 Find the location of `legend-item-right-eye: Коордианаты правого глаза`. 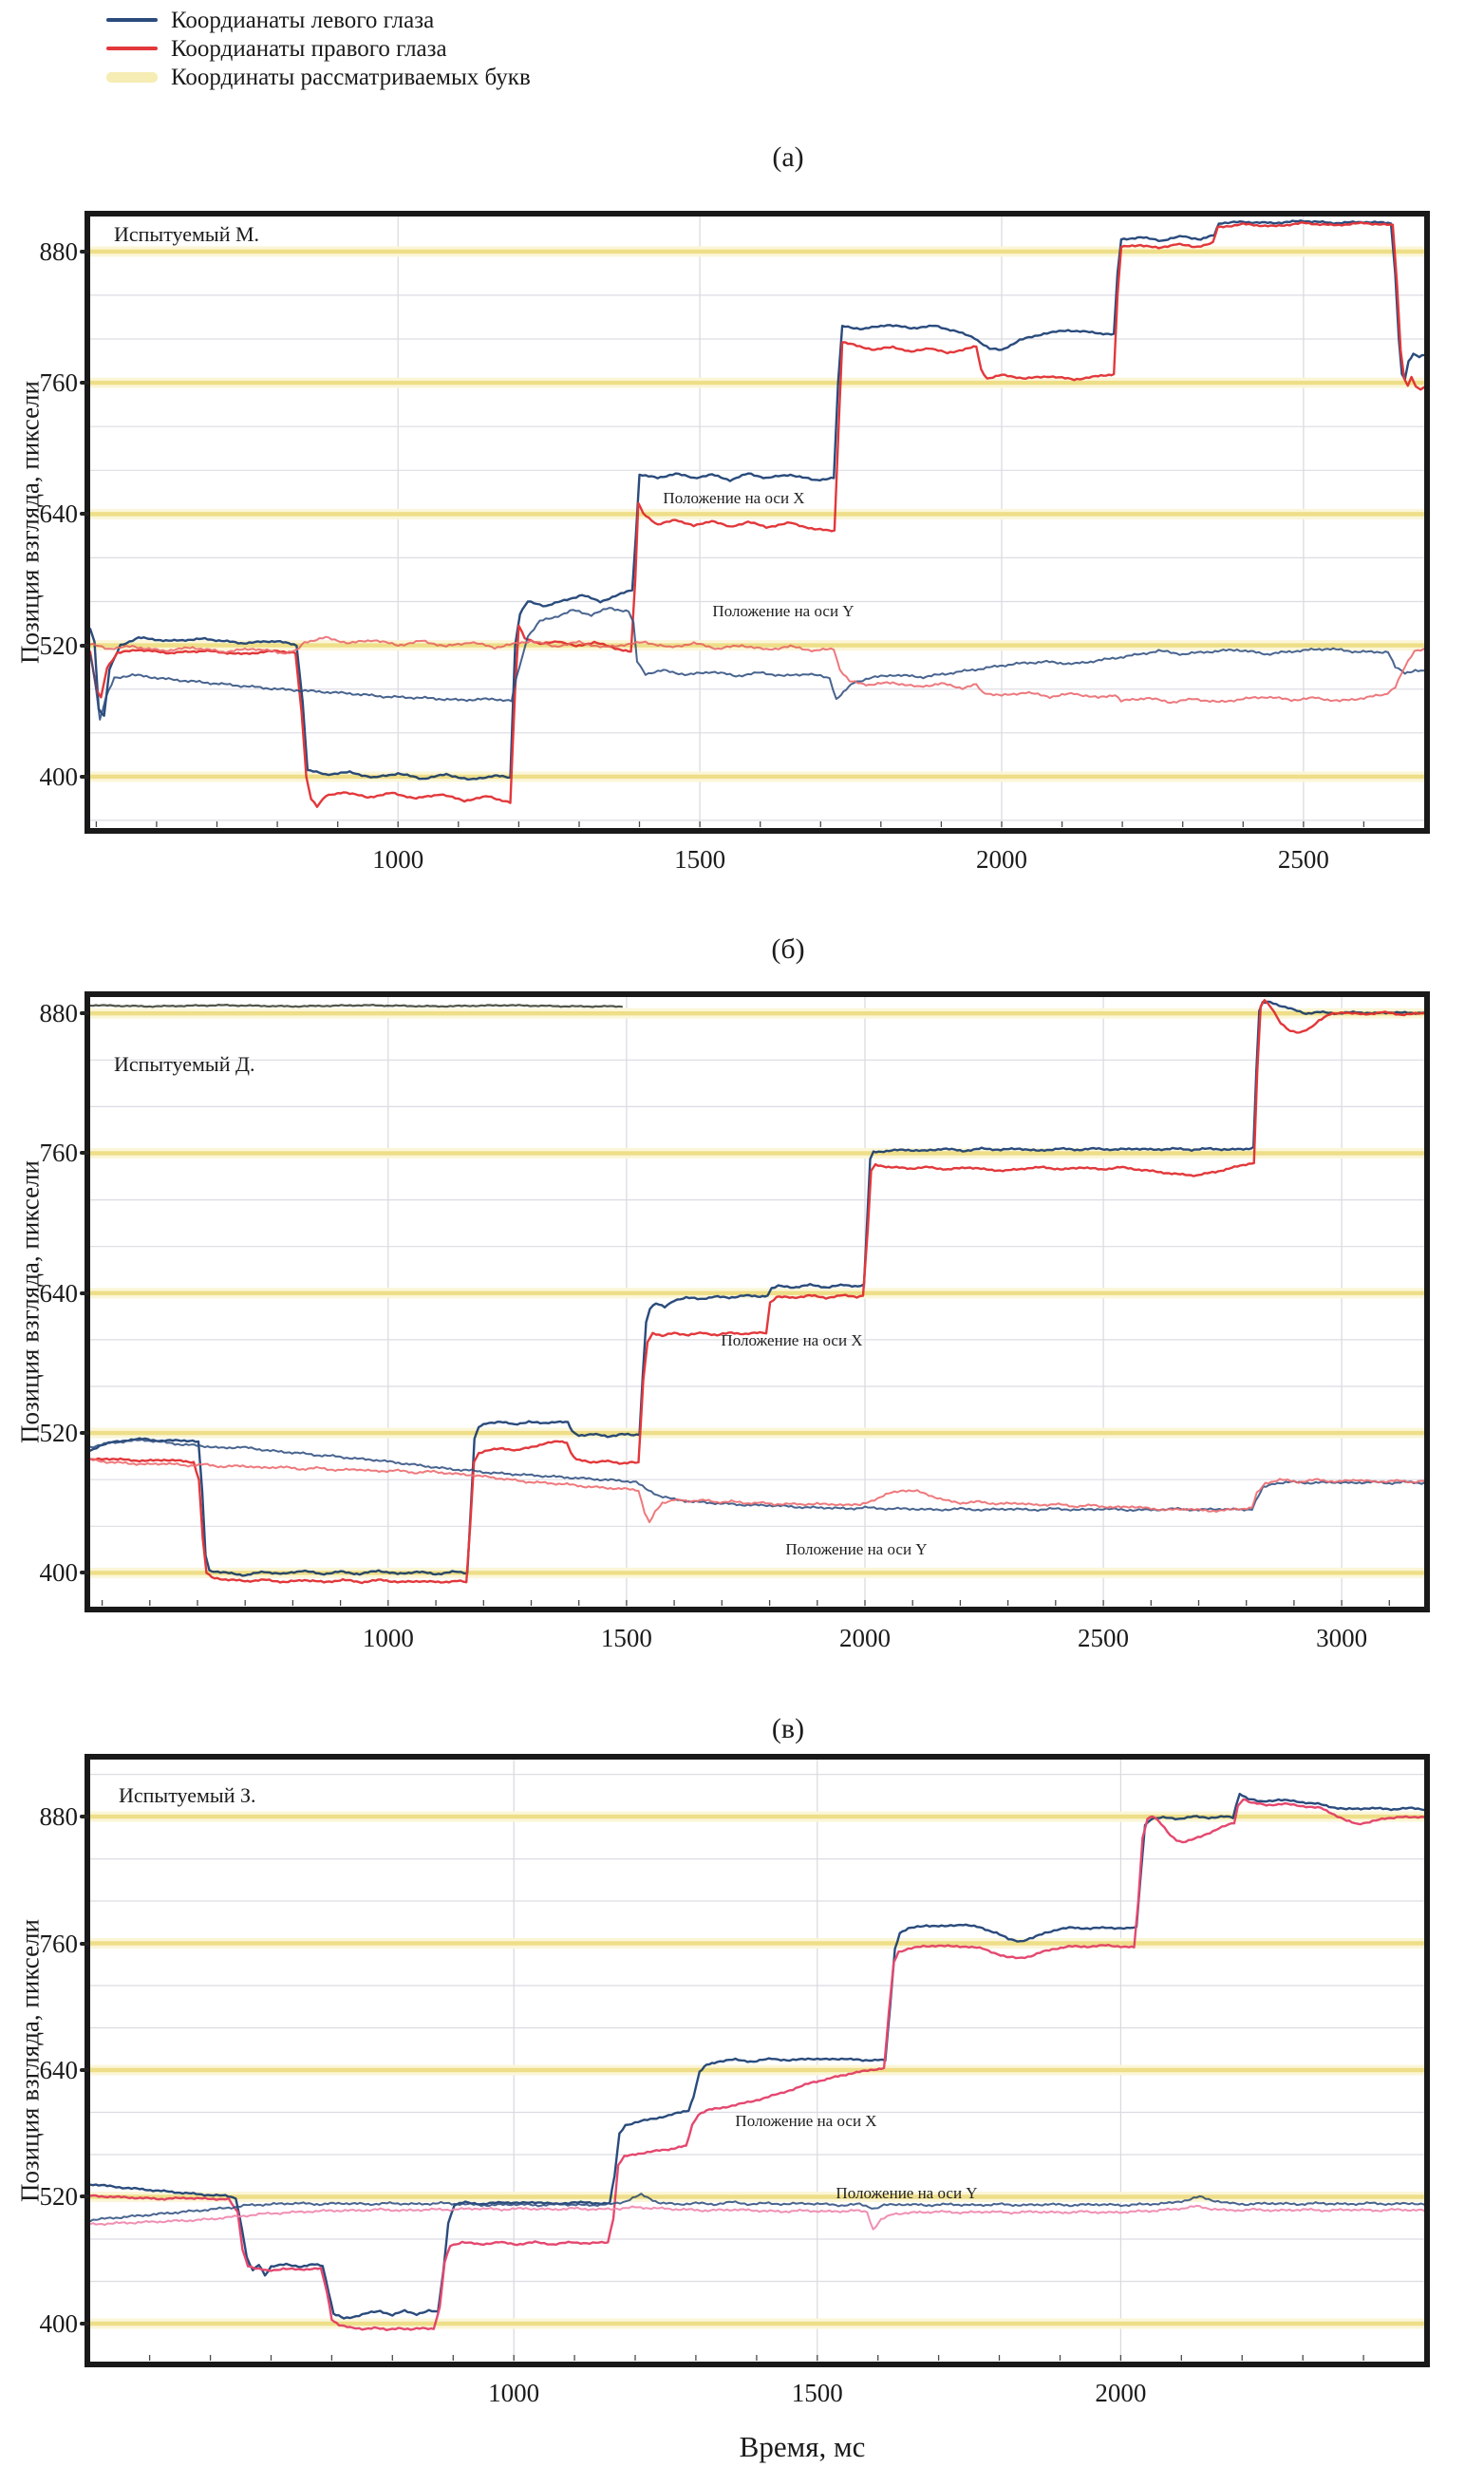

legend-item-right-eye: Коордианаты правого глаза is located at coordinates (318, 48).